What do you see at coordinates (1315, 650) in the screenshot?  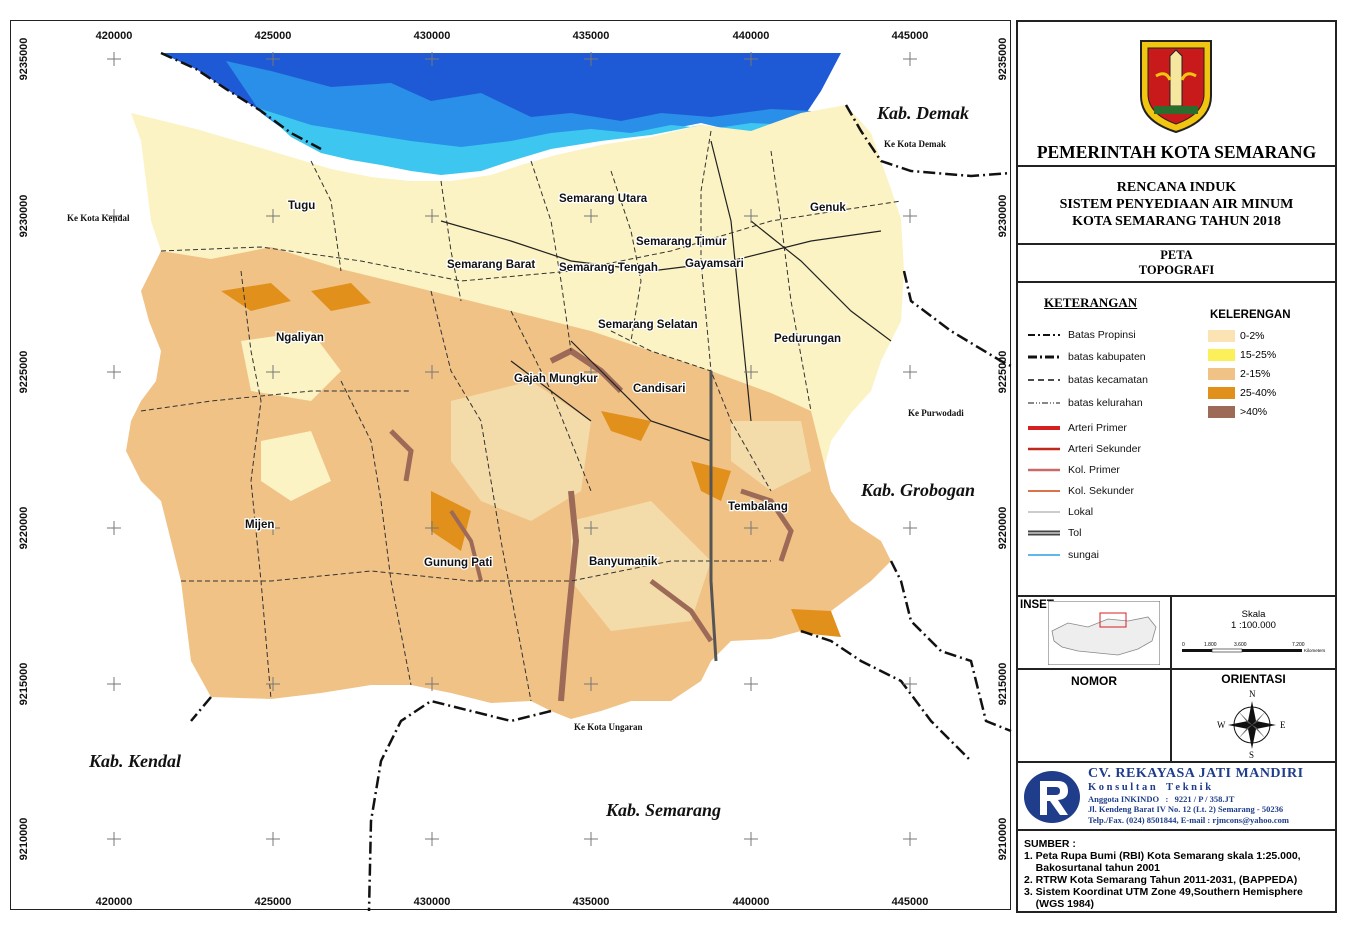 I see `scale-unit-label: Kilometers` at bounding box center [1315, 650].